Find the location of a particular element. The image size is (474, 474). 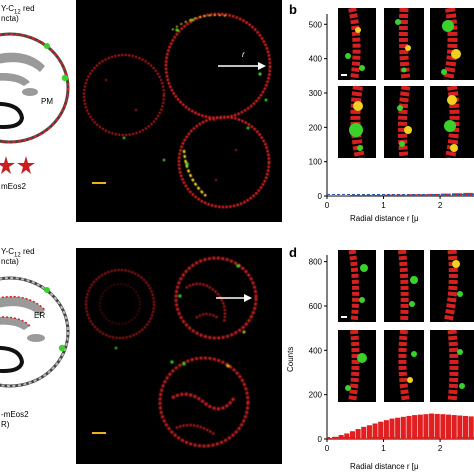

panel-d-x-tick-label: 1 is located at coordinates (383, 448).